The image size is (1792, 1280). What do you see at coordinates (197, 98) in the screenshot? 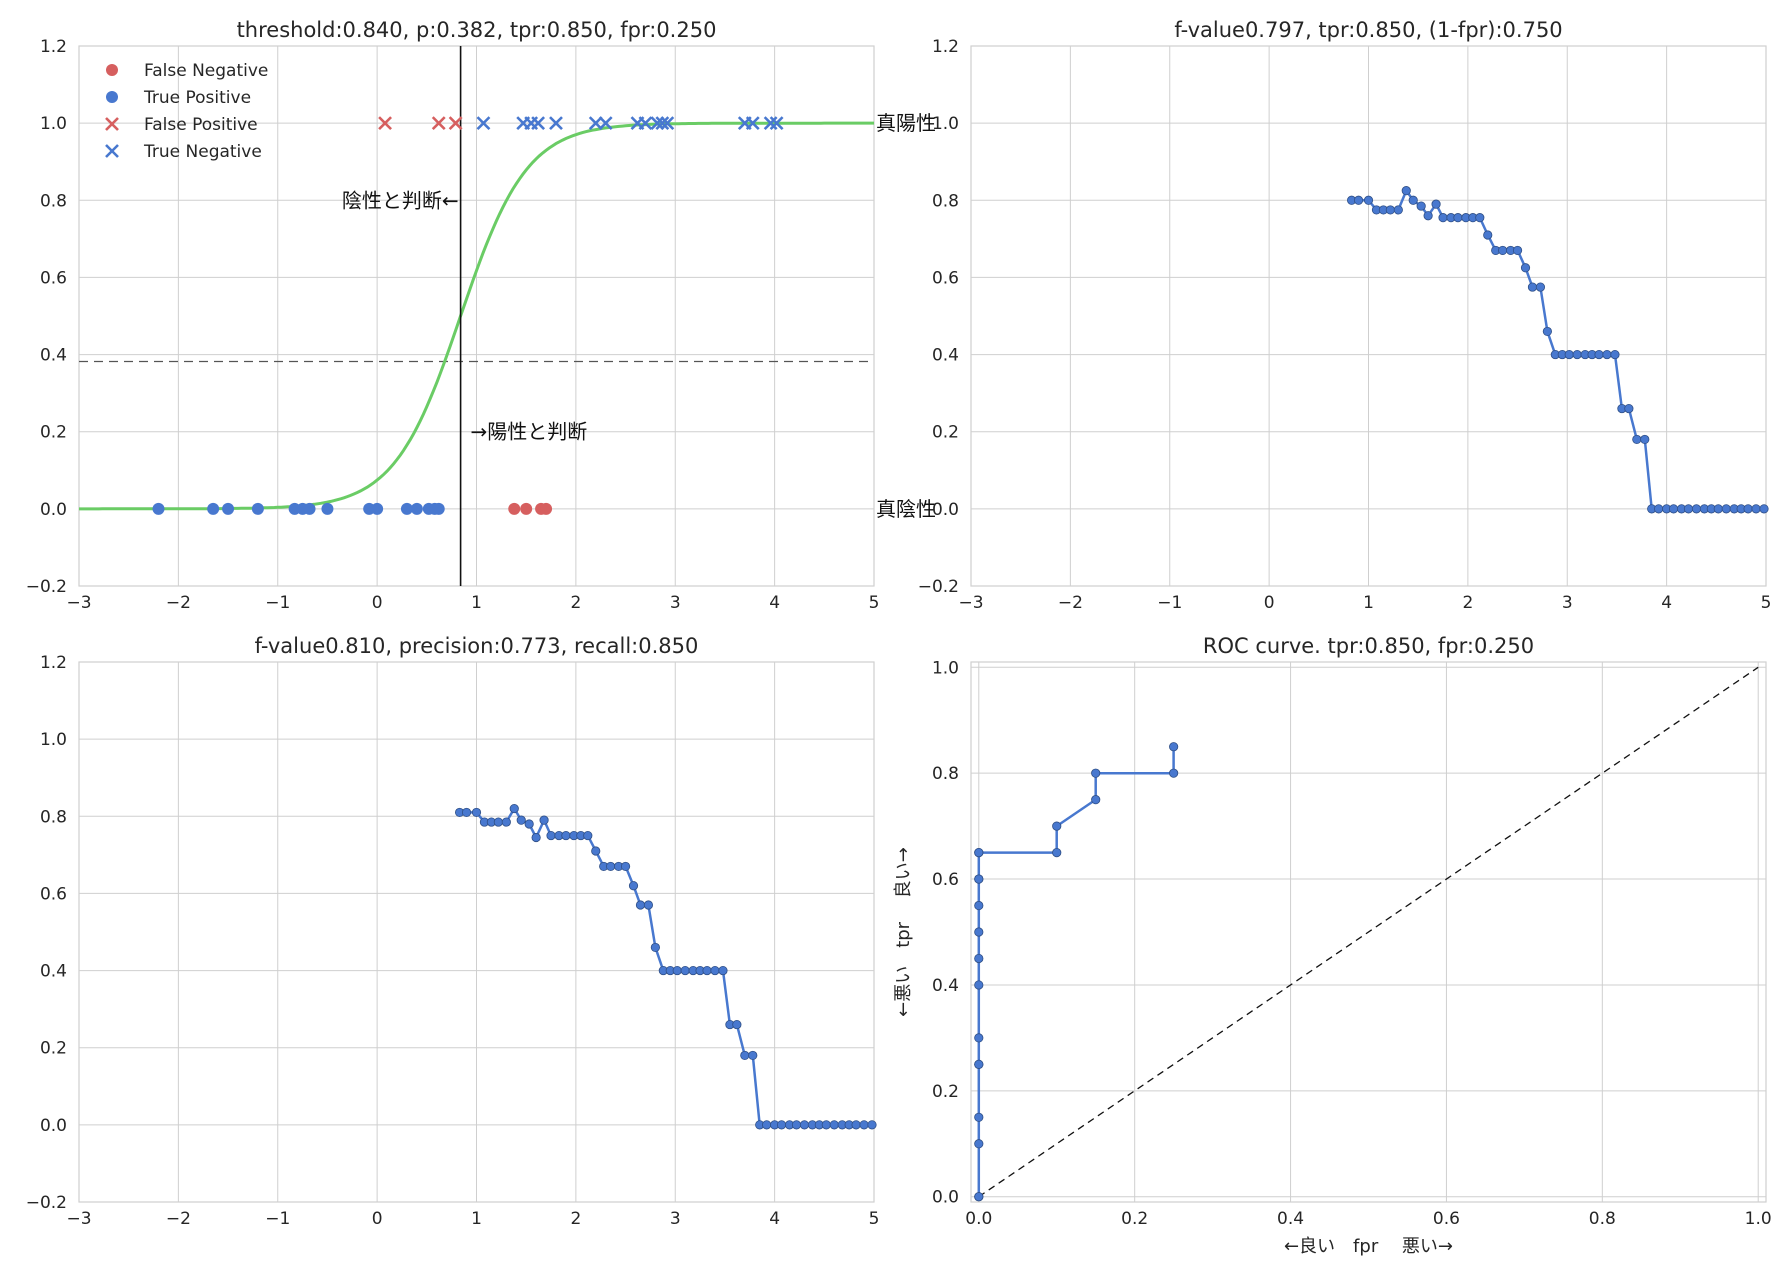
I see `legend-label: True Positive` at bounding box center [197, 98].